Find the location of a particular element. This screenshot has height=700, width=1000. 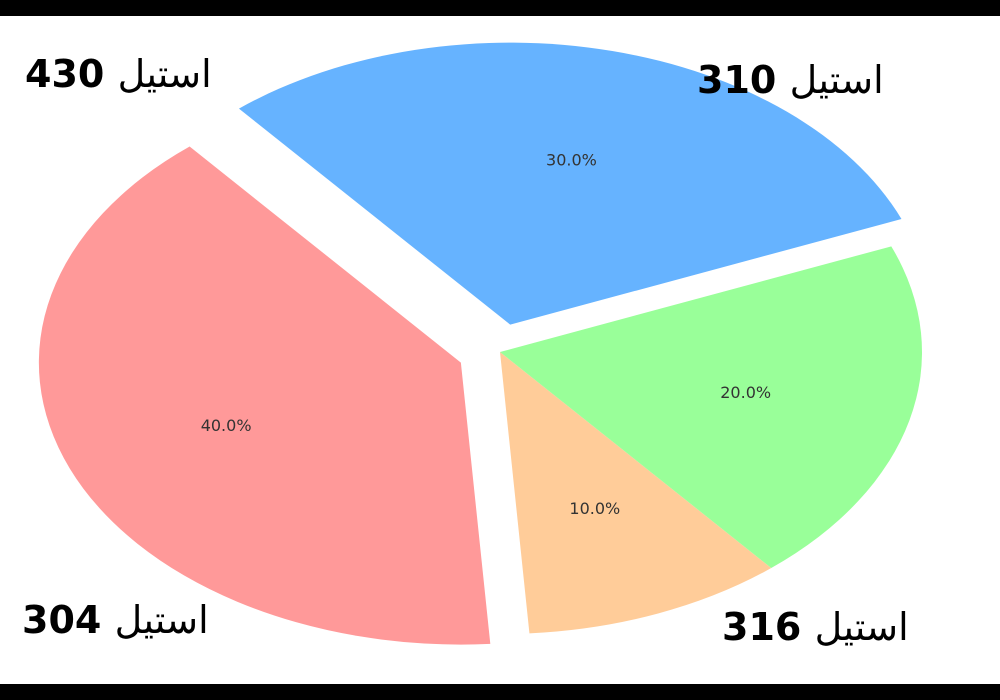

category-label-2: 310 استیل is located at coordinates (790, 80).